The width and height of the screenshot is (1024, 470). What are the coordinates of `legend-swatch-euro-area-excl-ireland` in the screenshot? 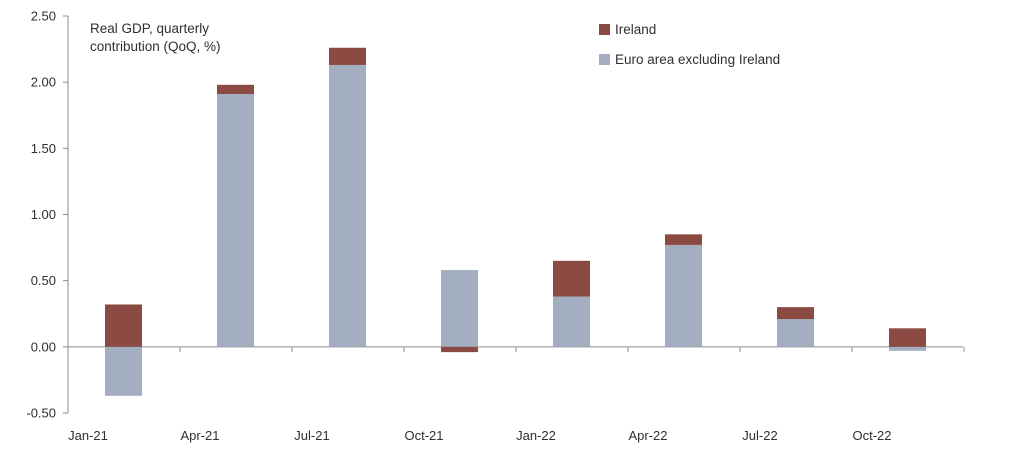 It's located at (604, 59).